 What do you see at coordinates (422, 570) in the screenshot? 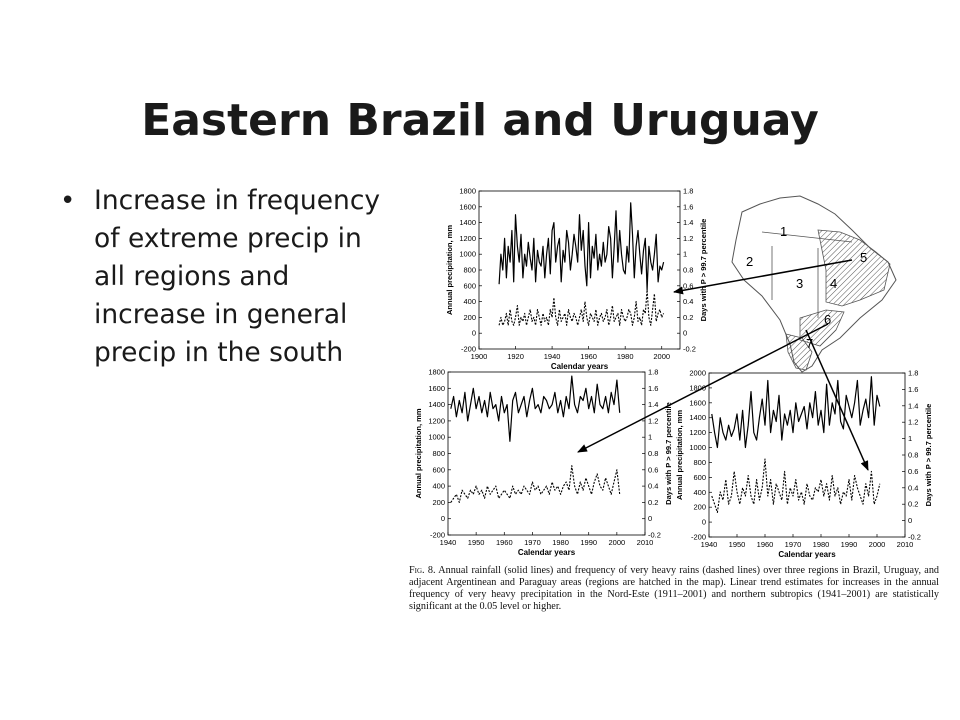
I see `caption-lead: Fig. 8.` at bounding box center [422, 570].